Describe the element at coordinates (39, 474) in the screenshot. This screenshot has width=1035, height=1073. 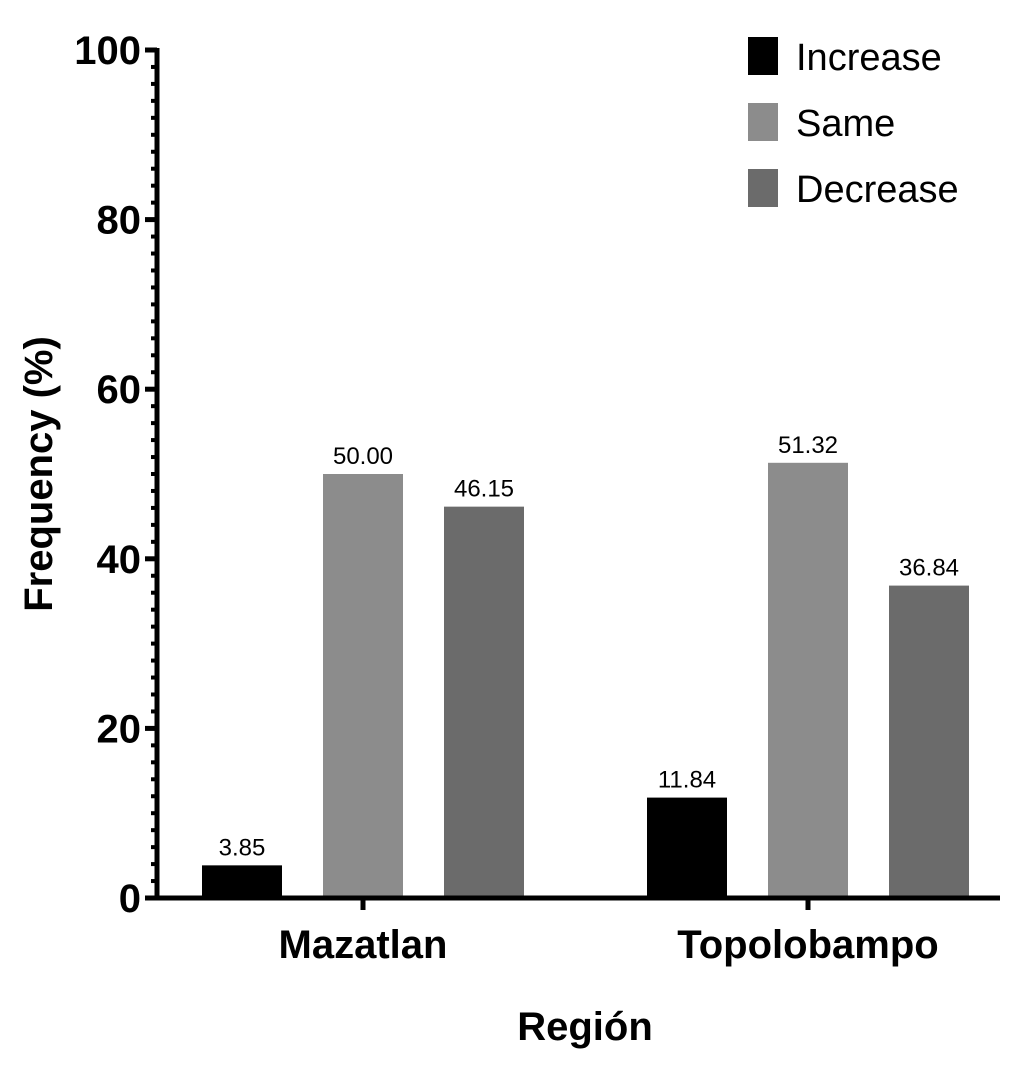
I see `y-axis-title: Frequency (%)` at that location.